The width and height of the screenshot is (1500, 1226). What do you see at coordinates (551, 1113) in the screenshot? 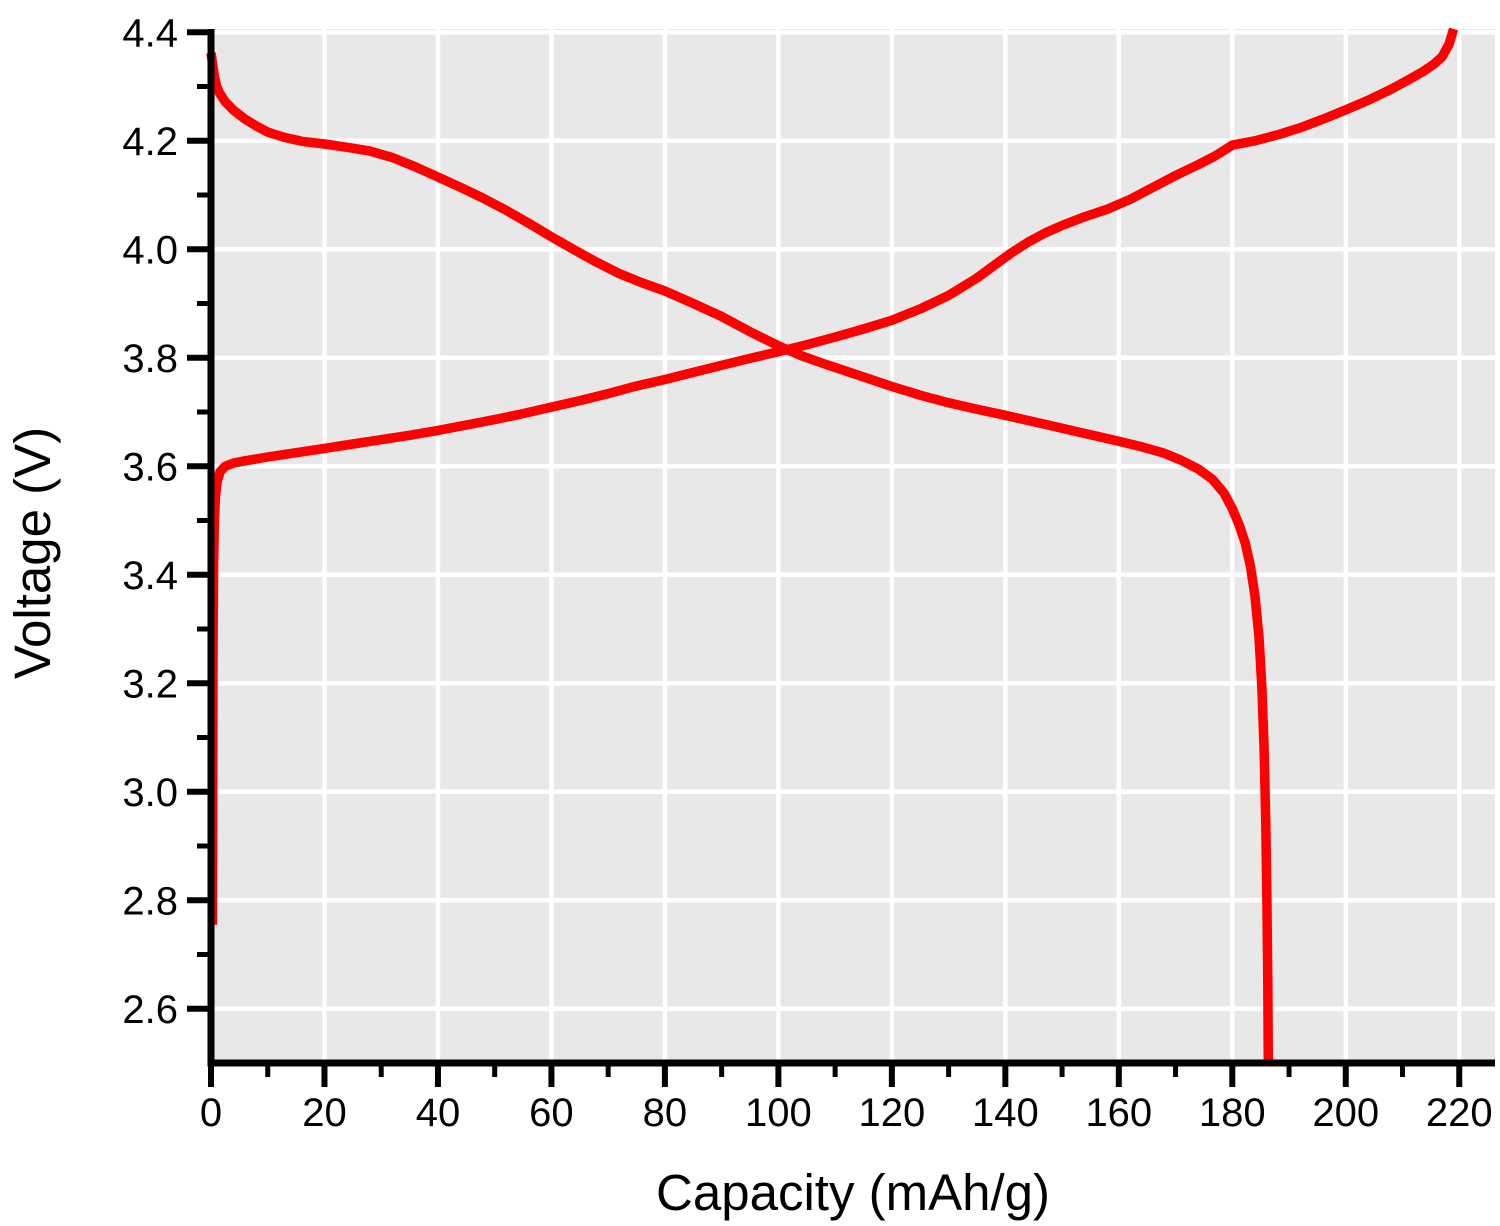
I see `x-tick-label: 60` at bounding box center [551, 1113].